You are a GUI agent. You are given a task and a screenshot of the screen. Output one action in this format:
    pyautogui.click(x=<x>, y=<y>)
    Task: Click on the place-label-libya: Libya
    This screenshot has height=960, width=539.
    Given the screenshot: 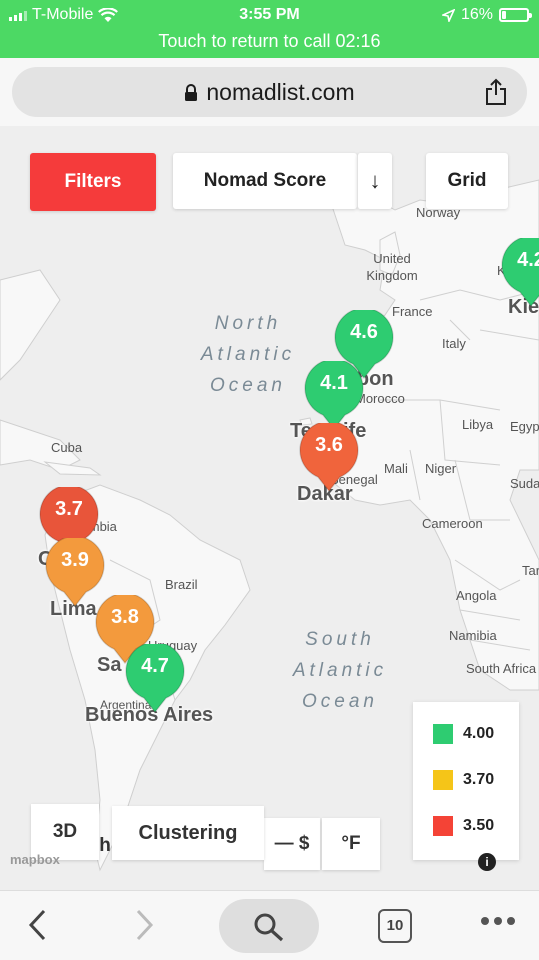 What is the action you would take?
    pyautogui.click(x=478, y=424)
    